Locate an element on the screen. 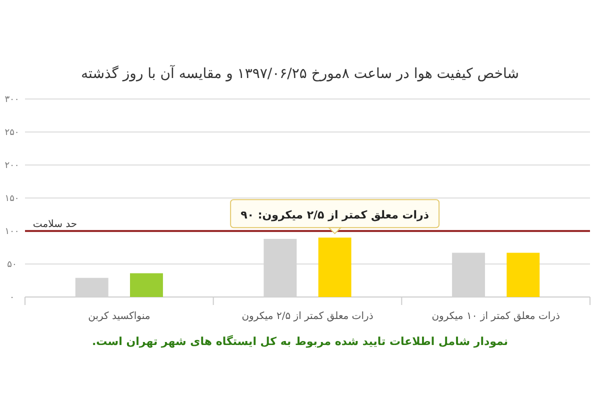 This screenshot has width=600, height=400. text: نمودار شامل اطلاعات تایید شده مربوط به کل ایستگاه های شهر تهران است. is located at coordinates (300, 341).